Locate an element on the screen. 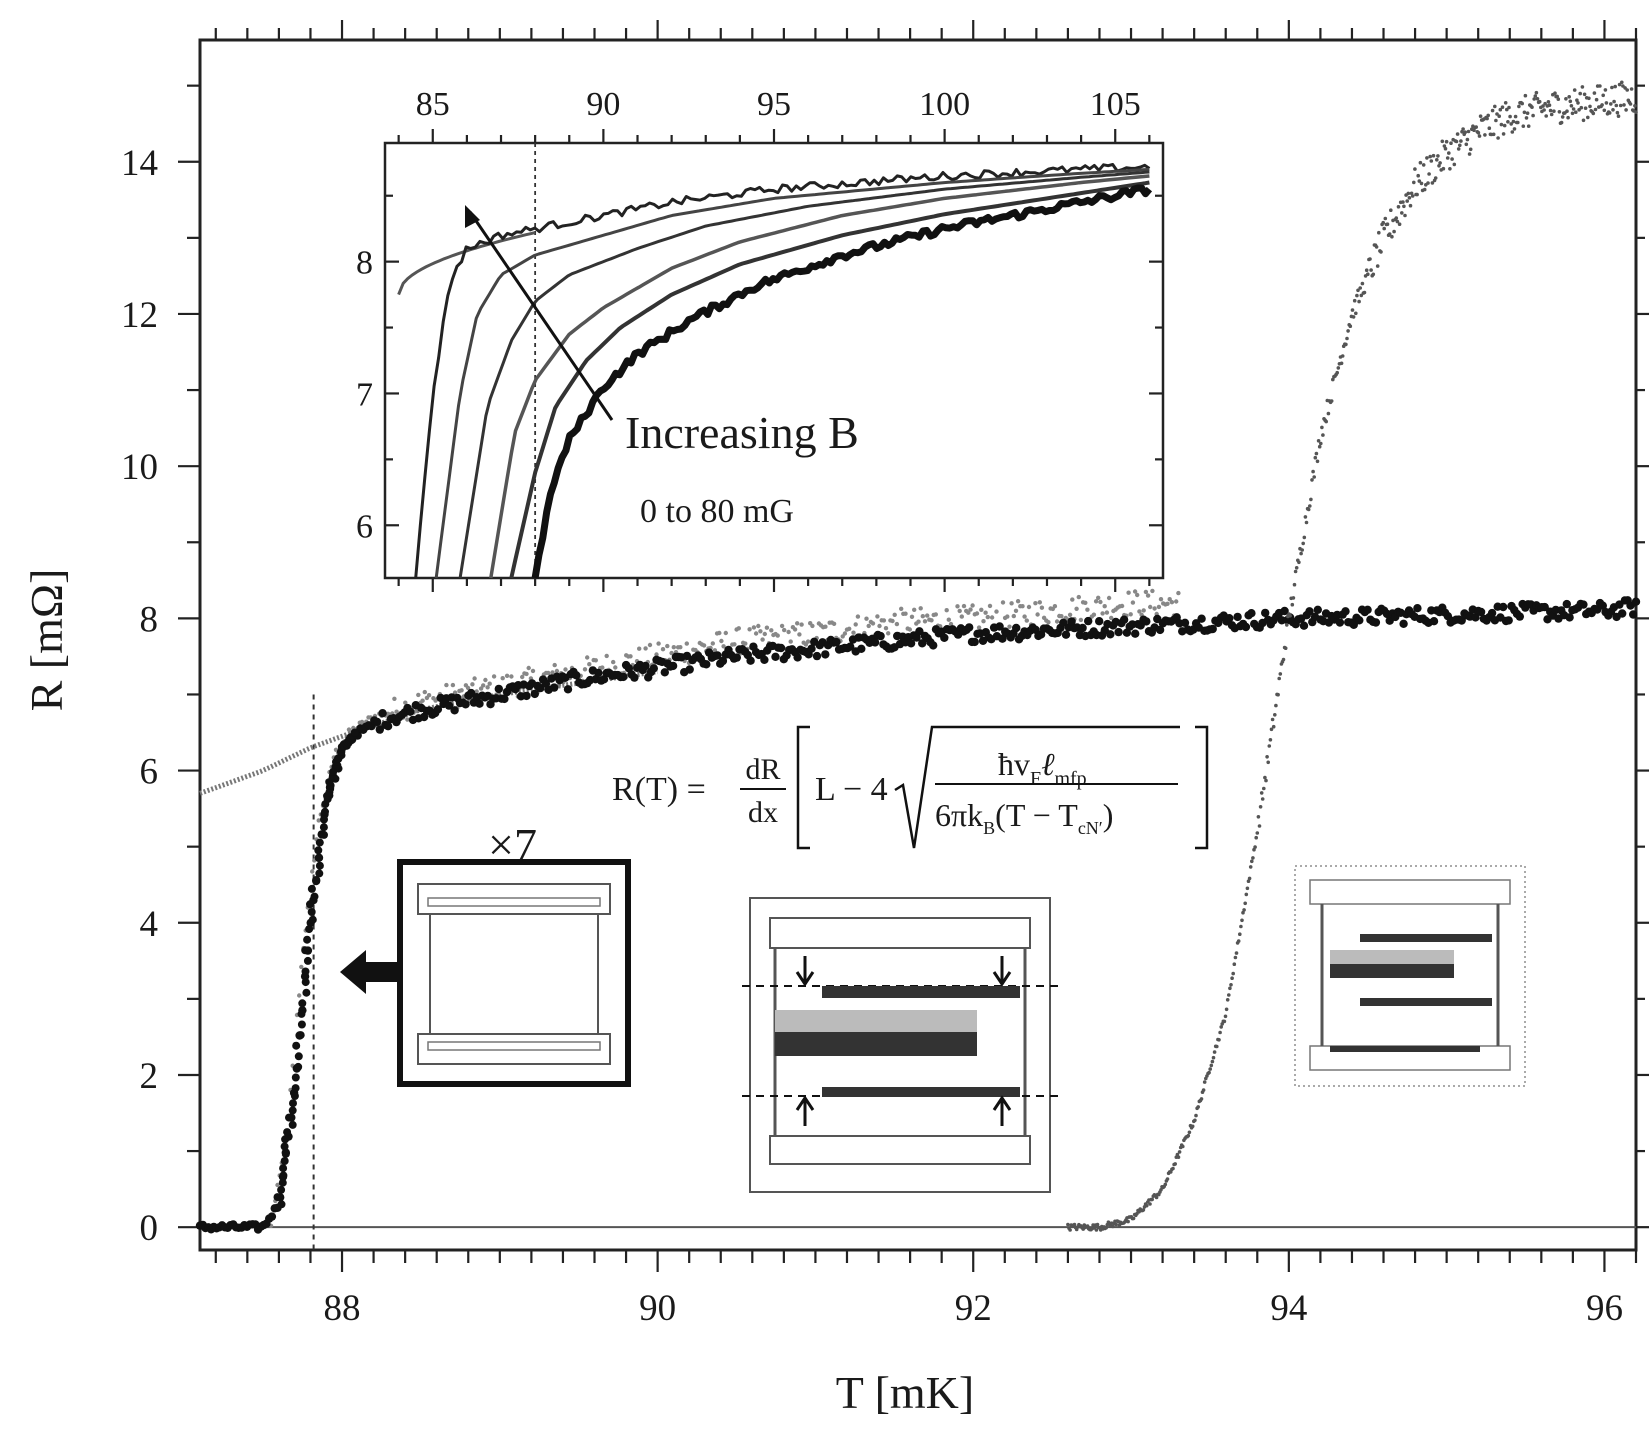 The image size is (1649, 1429). inset-x-tick-label: 90 is located at coordinates (603, 104).